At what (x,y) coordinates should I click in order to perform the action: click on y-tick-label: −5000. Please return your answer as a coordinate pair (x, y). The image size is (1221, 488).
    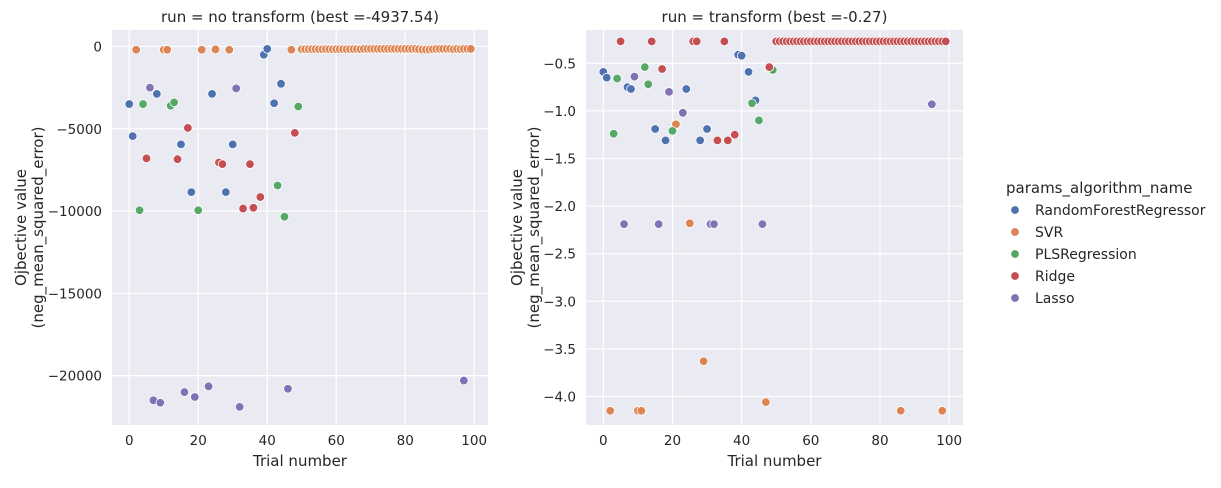
    Looking at the image, I should click on (79, 130).